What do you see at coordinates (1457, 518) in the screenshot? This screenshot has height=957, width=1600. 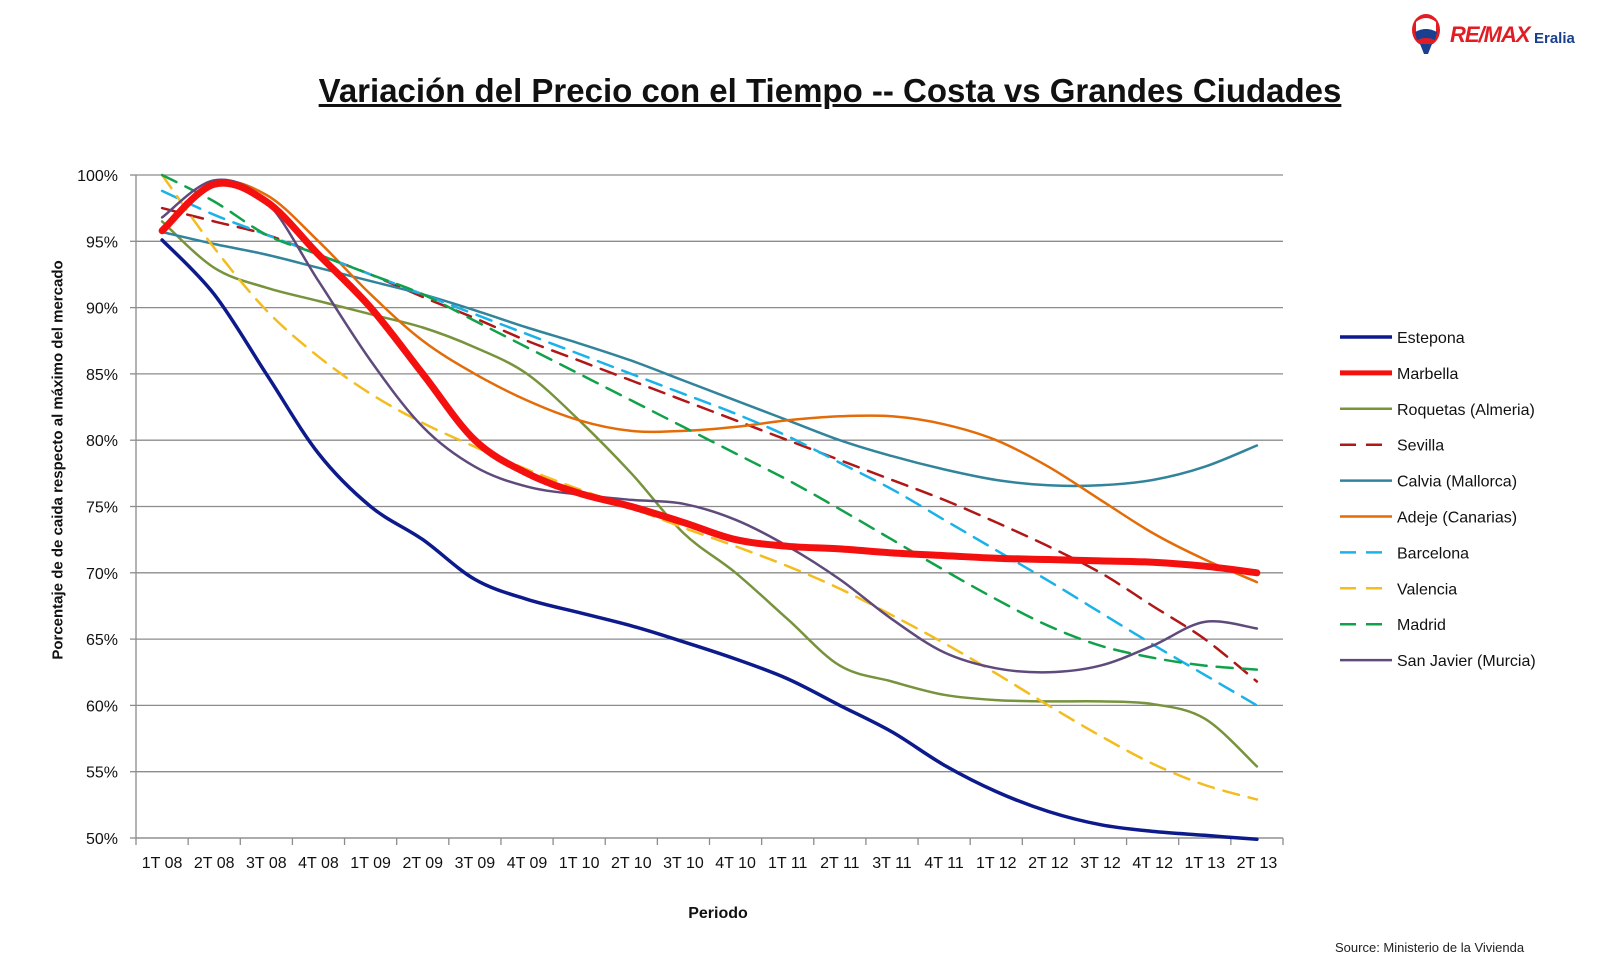 I see `legend-label-adeje-canarias: Adeje (Canarias)` at bounding box center [1457, 518].